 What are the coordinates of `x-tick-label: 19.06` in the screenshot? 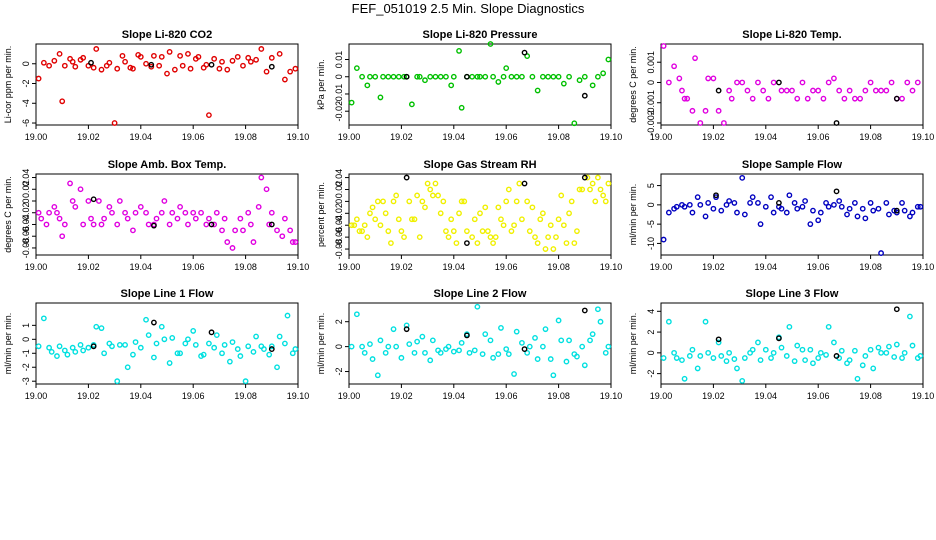 It's located at (506, 267).